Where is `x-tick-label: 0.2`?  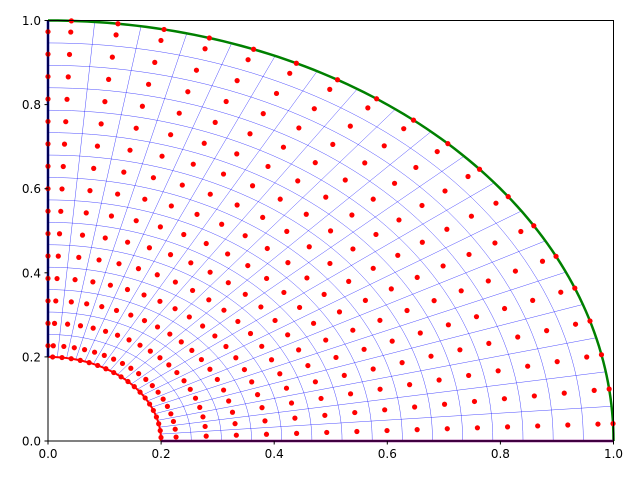
x-tick-label: 0.2 is located at coordinates (161, 454).